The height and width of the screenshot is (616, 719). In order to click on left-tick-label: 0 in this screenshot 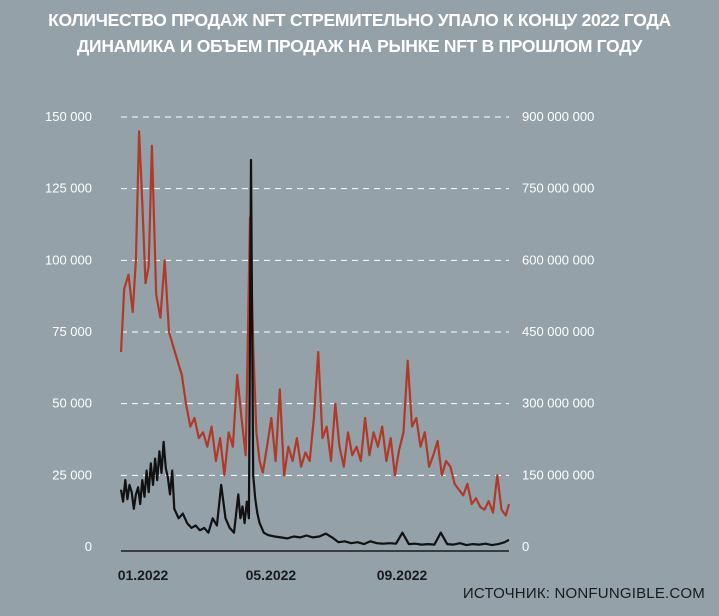, I will do `click(88, 546)`.